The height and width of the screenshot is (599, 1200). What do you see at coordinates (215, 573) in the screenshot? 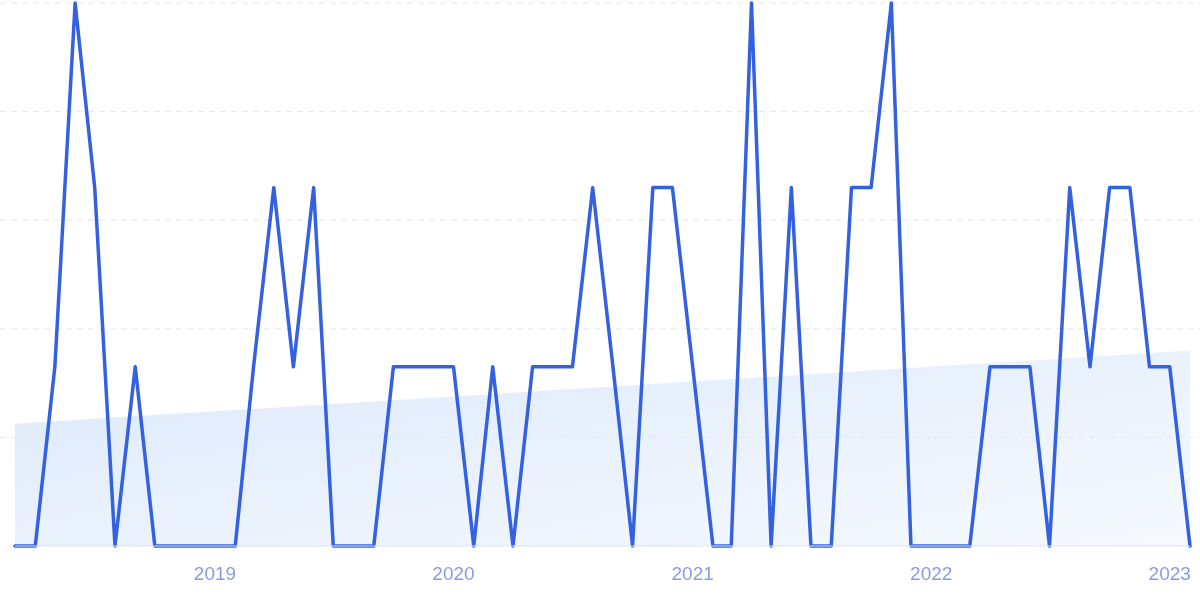
I see `x-tick-label: 2019` at bounding box center [215, 573].